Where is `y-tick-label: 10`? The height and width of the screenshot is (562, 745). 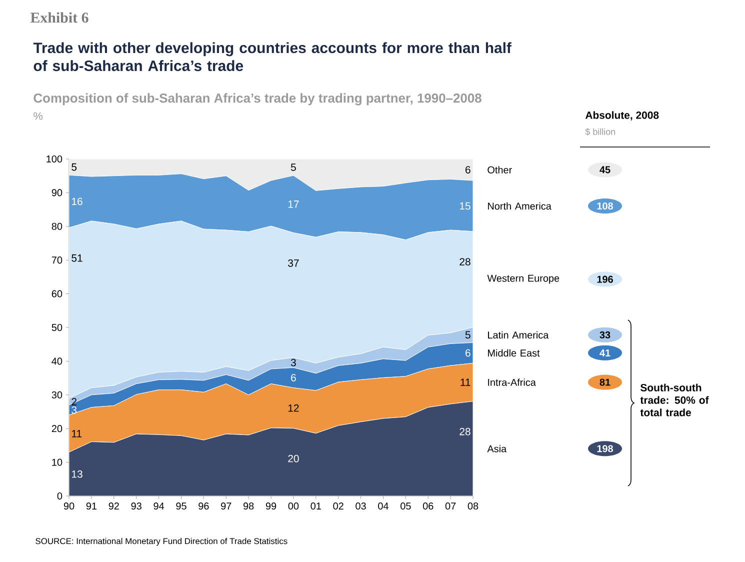 y-tick-label: 10 is located at coordinates (57, 462).